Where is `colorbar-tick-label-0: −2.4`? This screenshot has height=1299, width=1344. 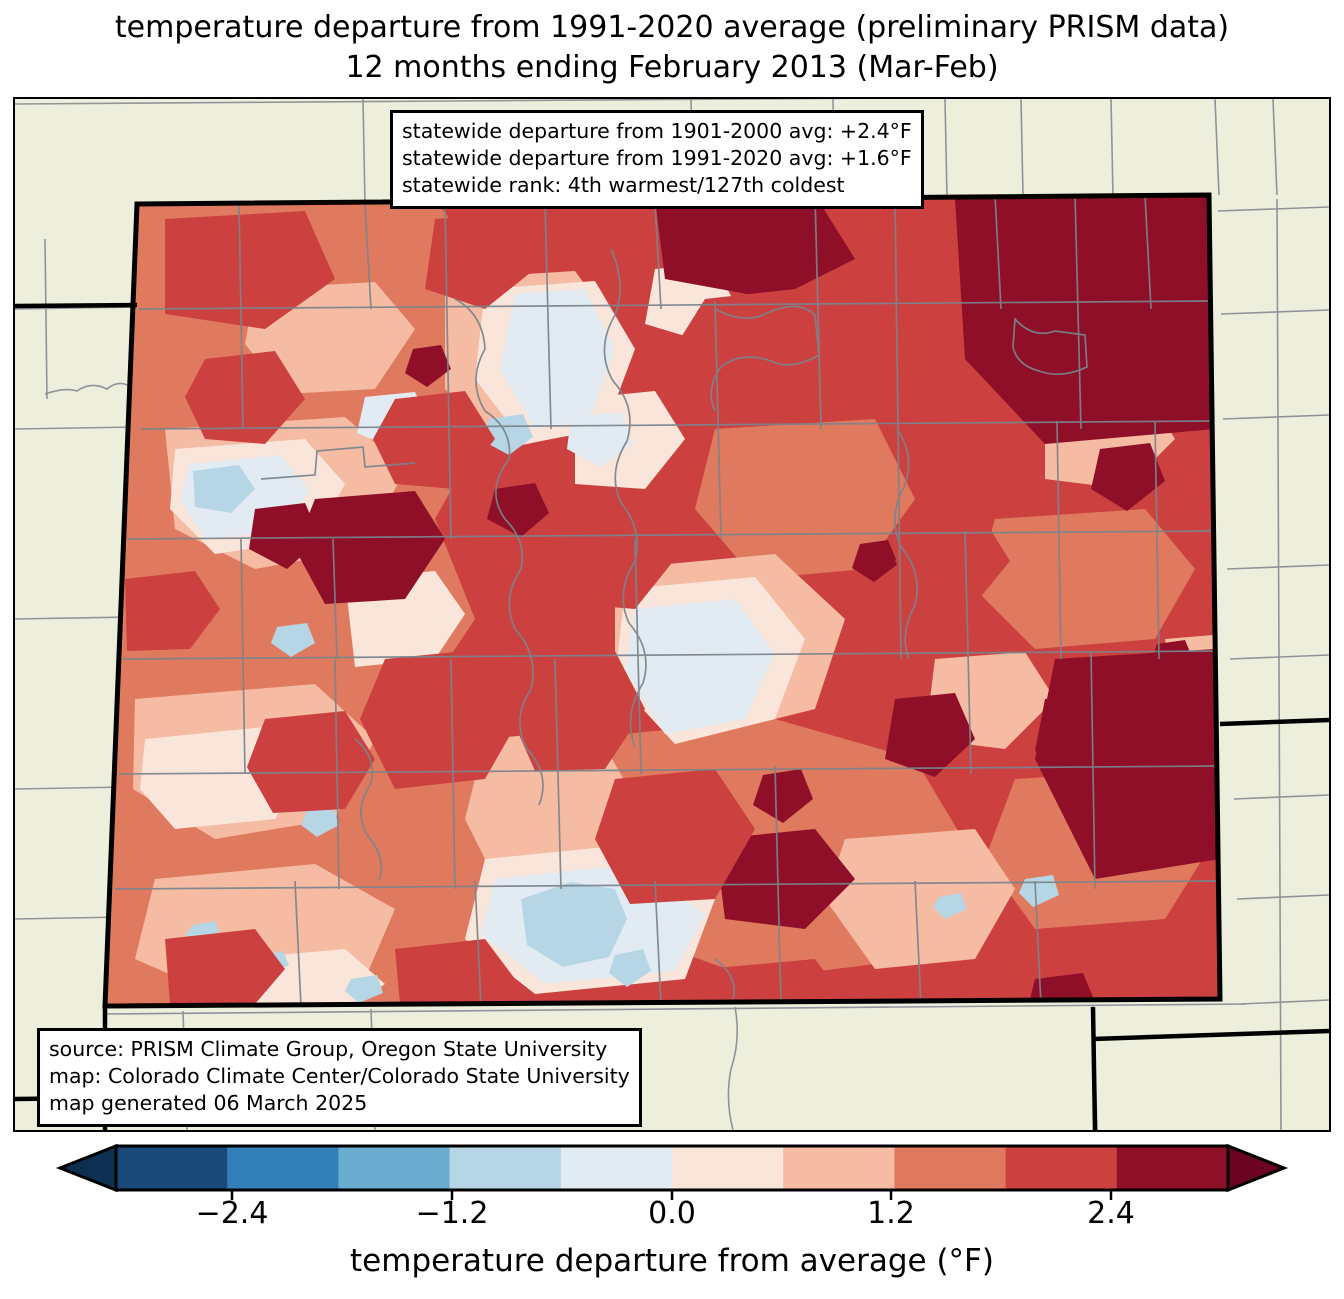
colorbar-tick-label-0: −2.4 is located at coordinates (232, 1213).